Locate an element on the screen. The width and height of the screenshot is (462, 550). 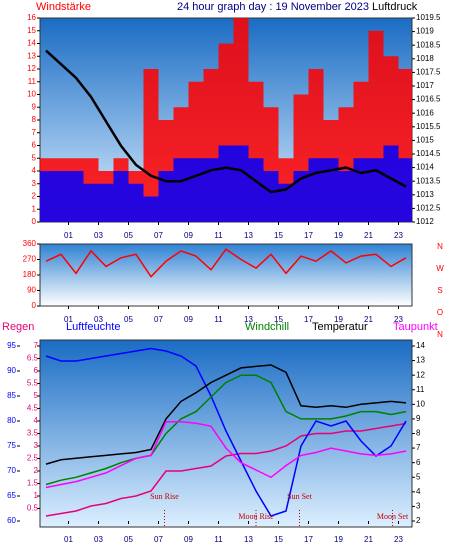
x-tick-label: 09 is located at coordinates (188, 539).